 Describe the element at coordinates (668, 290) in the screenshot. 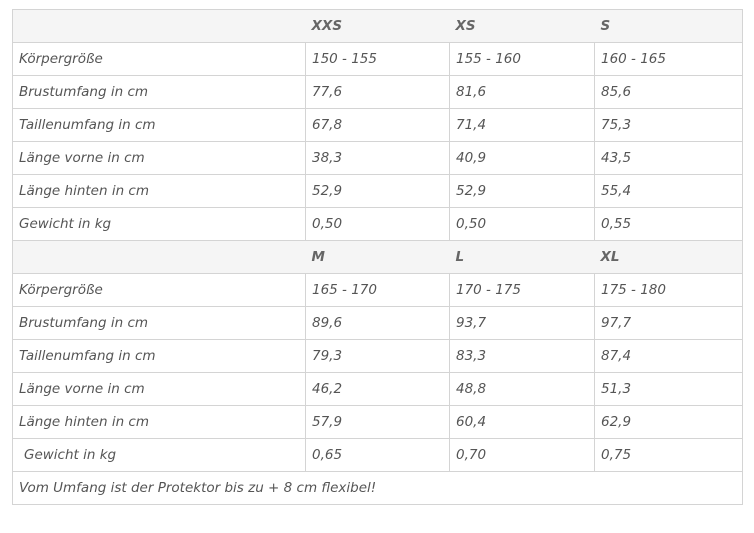

I see `value-cell: 175 - 180` at that location.